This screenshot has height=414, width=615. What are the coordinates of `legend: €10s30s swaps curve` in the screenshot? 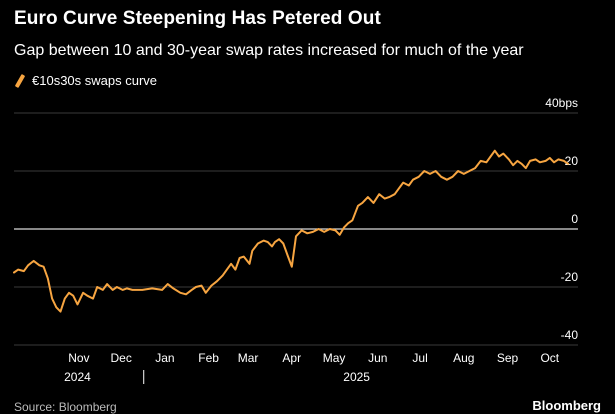 It's located at (85, 80).